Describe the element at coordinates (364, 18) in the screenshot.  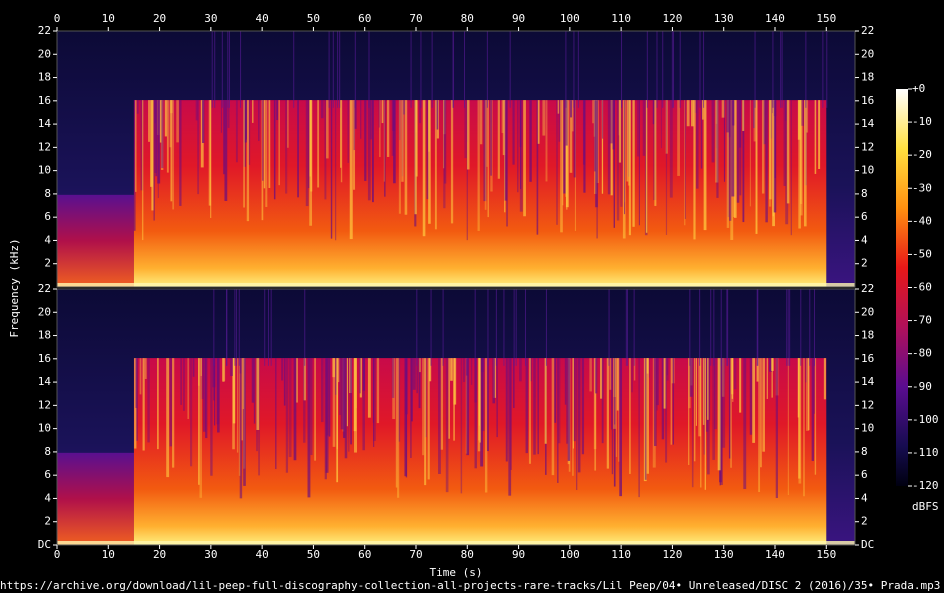
I see `x-tick-label: 60` at that location.